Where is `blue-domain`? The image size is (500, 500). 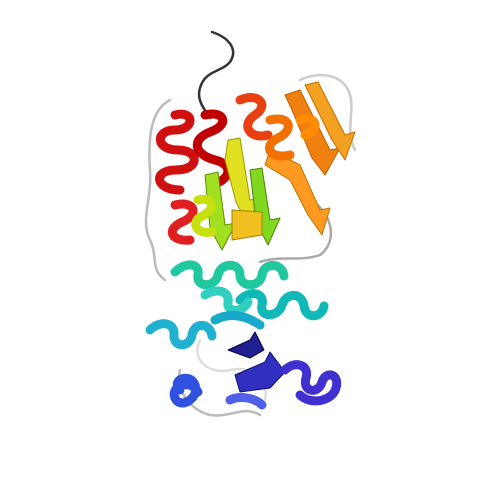 blue-domain is located at coordinates (255, 370).